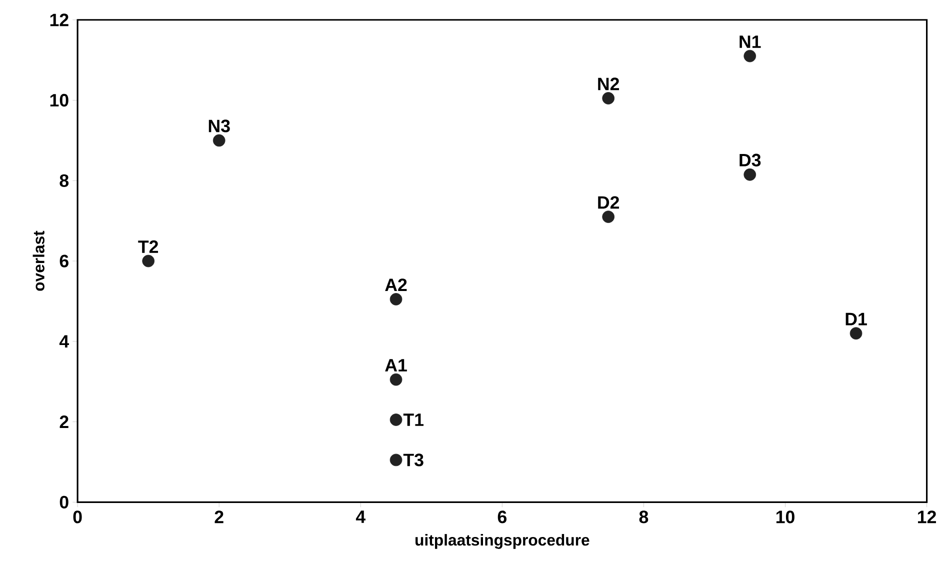 The image size is (940, 573). What do you see at coordinates (609, 202) in the screenshot?
I see `annotation: D2` at bounding box center [609, 202].